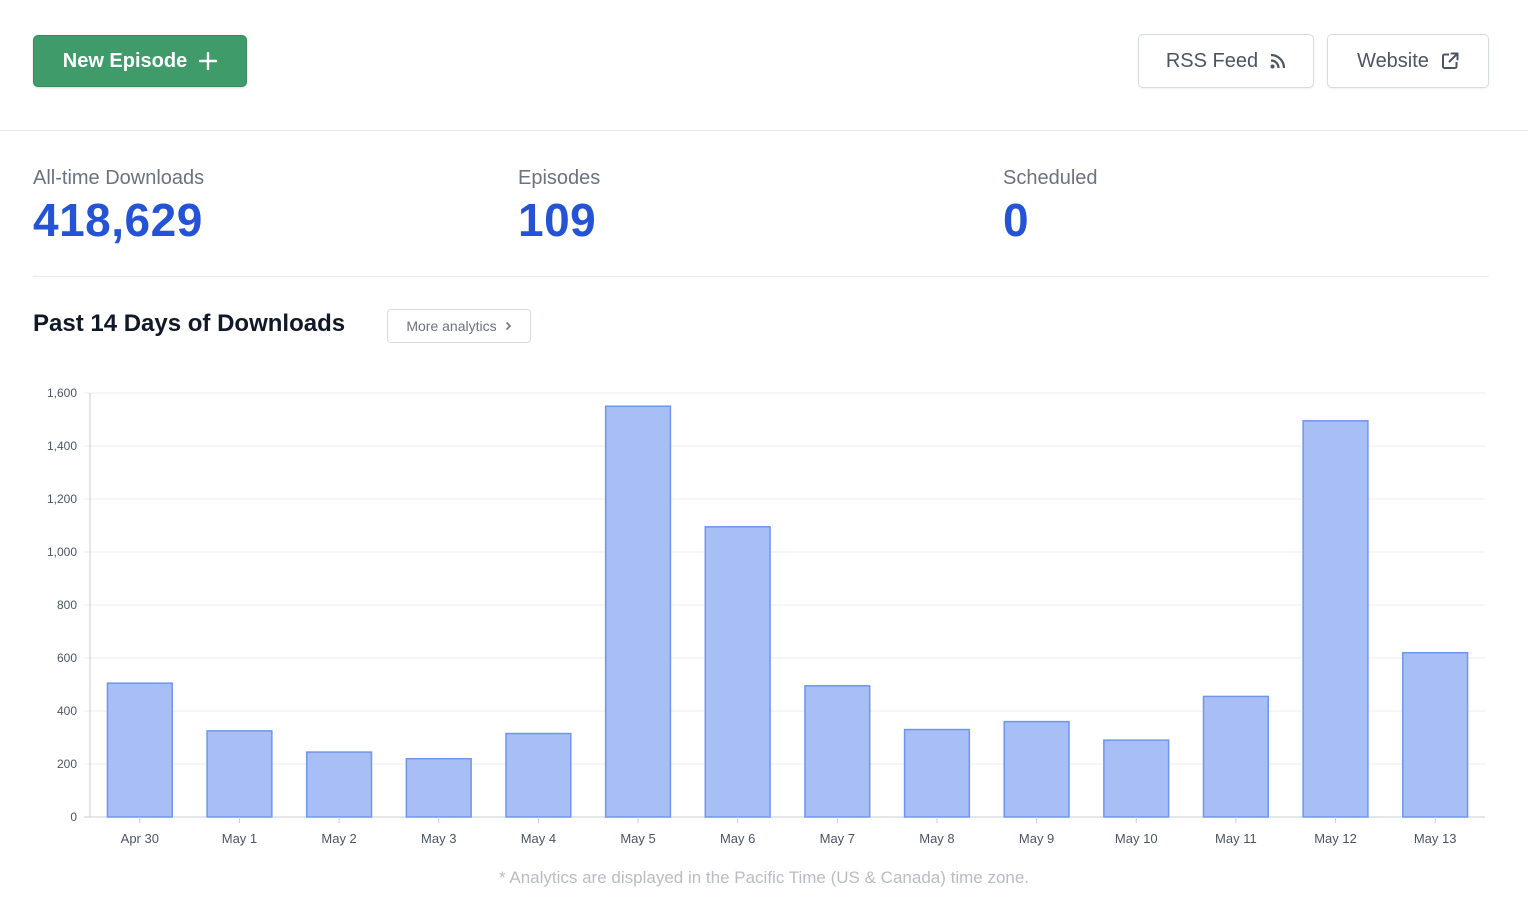 The height and width of the screenshot is (922, 1528). Describe the element at coordinates (1036, 838) in the screenshot. I see `x-tick-label: May 9` at that location.